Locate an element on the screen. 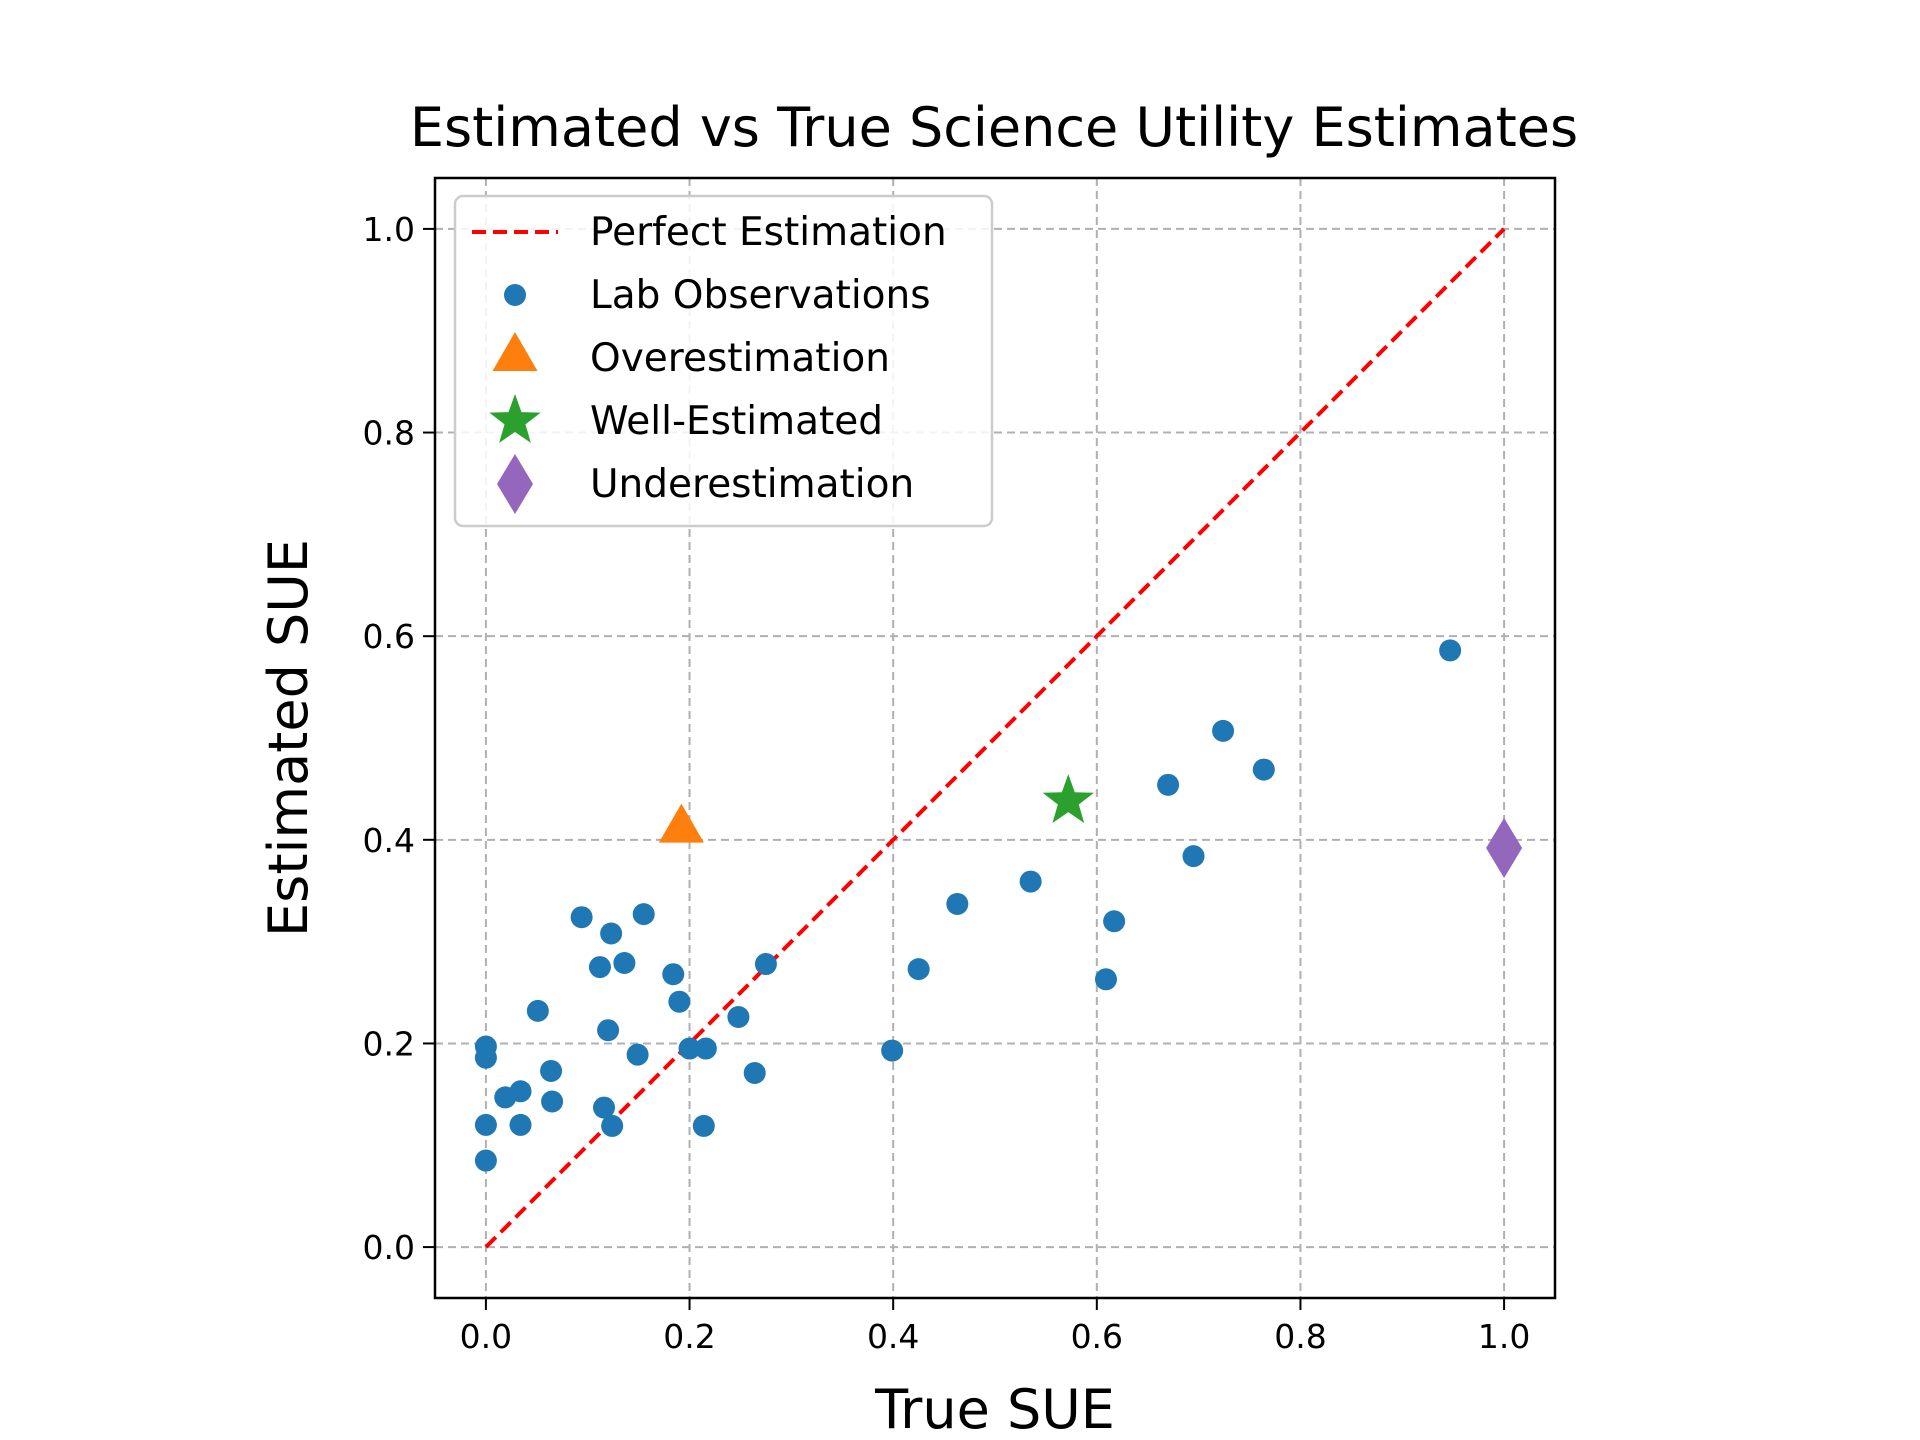 The width and height of the screenshot is (1920, 1440). overestimation-point is located at coordinates (681, 823).